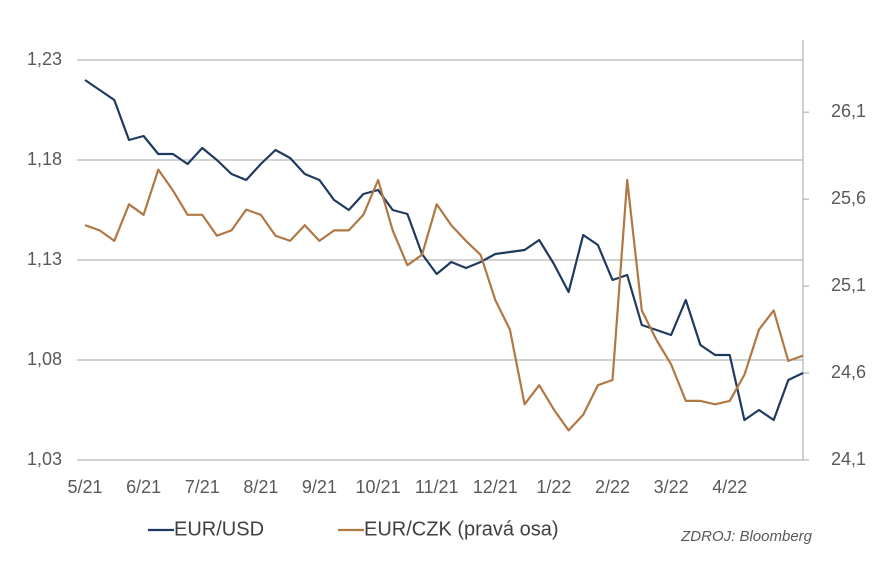 This screenshot has width=883, height=575. Describe the element at coordinates (202, 487) in the screenshot. I see `x-tick-label: 7/21` at that location.